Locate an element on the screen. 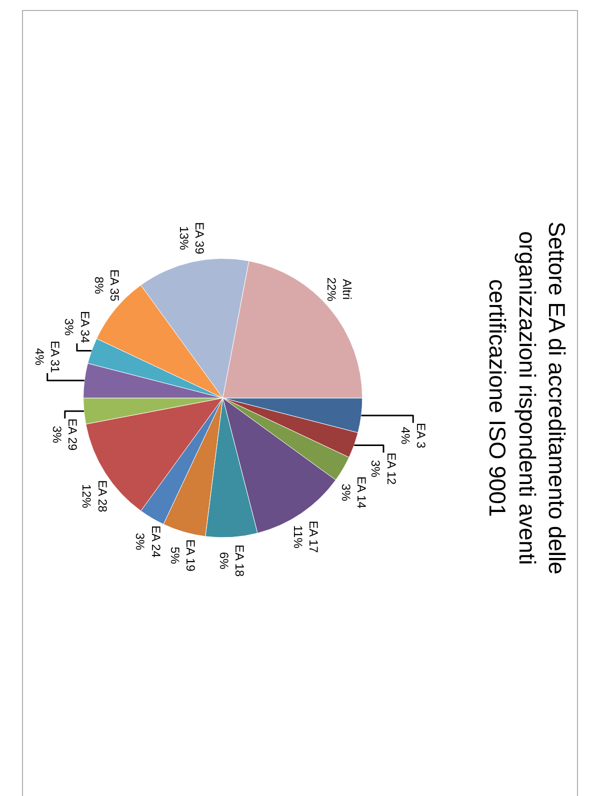  slice-label: EA 28 is located at coordinates (102, 496).